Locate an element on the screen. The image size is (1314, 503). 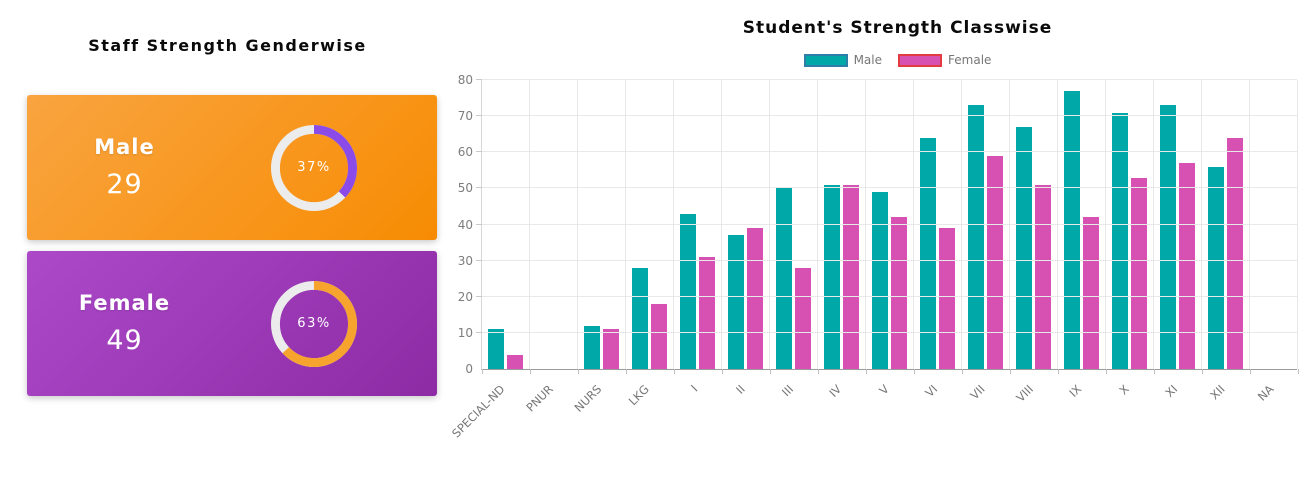
female-bar-x is located at coordinates (1139, 273).